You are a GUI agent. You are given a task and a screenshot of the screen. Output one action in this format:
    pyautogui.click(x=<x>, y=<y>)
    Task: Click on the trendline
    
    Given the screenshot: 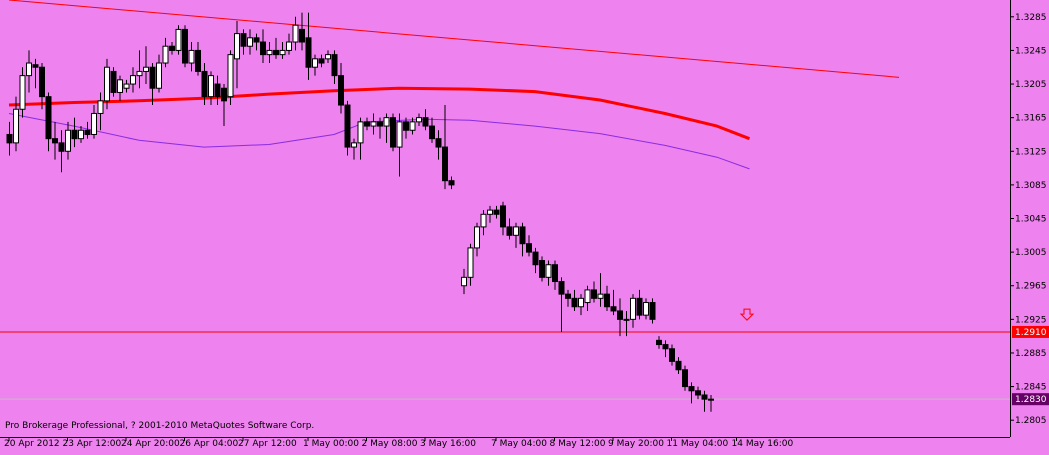 What is the action you would take?
    pyautogui.click(x=454, y=39)
    